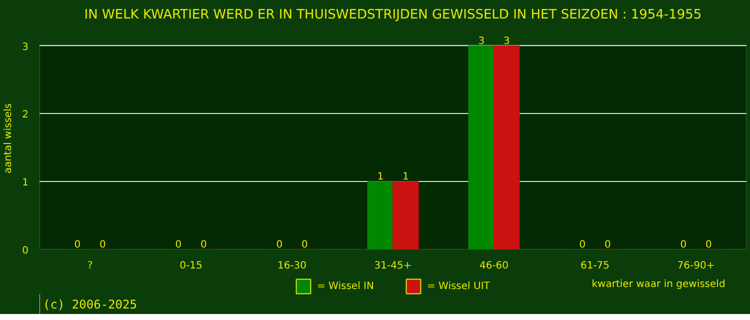  What do you see at coordinates (25, 47) in the screenshot?
I see `y-tick-label: 3` at bounding box center [25, 47].